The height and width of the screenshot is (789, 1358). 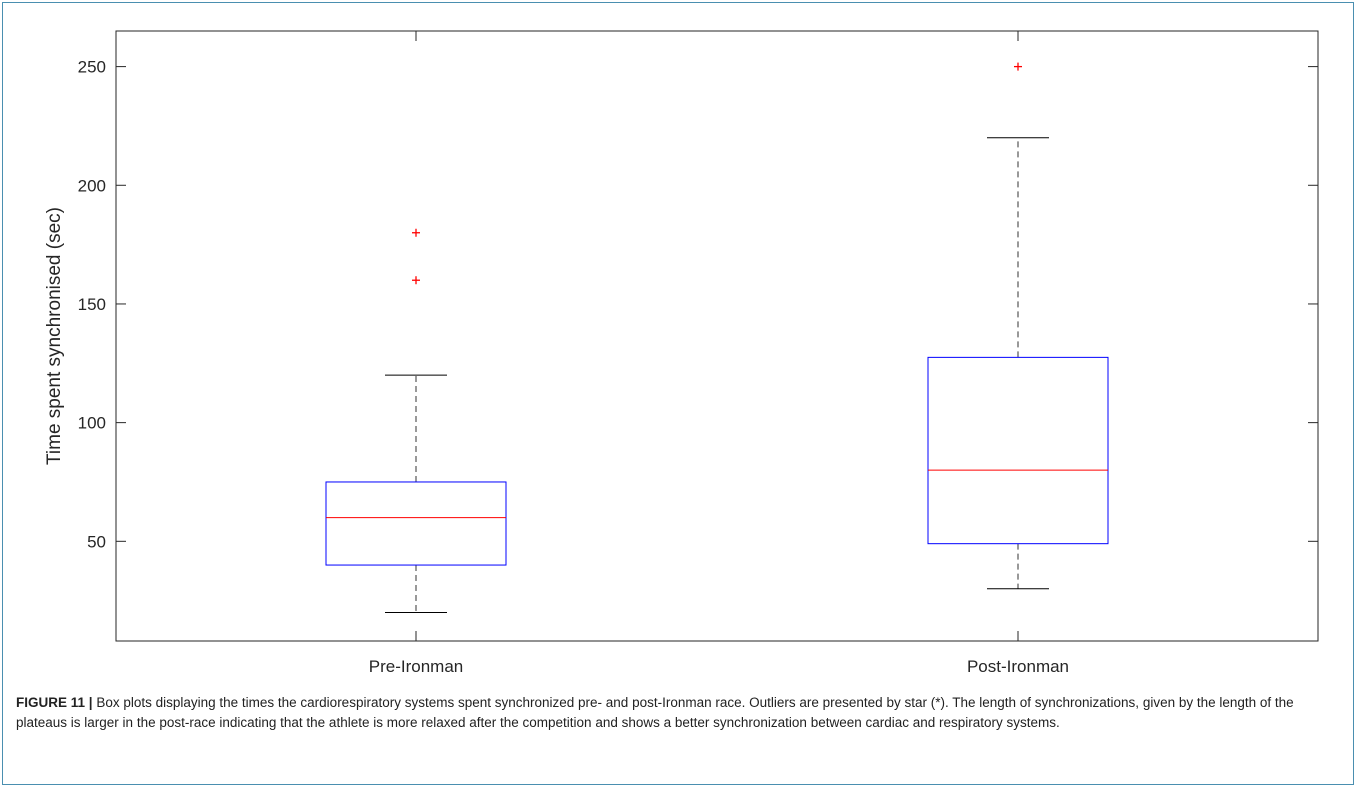 What do you see at coordinates (92, 185) in the screenshot?
I see `y-tick-label: 200` at bounding box center [92, 185].